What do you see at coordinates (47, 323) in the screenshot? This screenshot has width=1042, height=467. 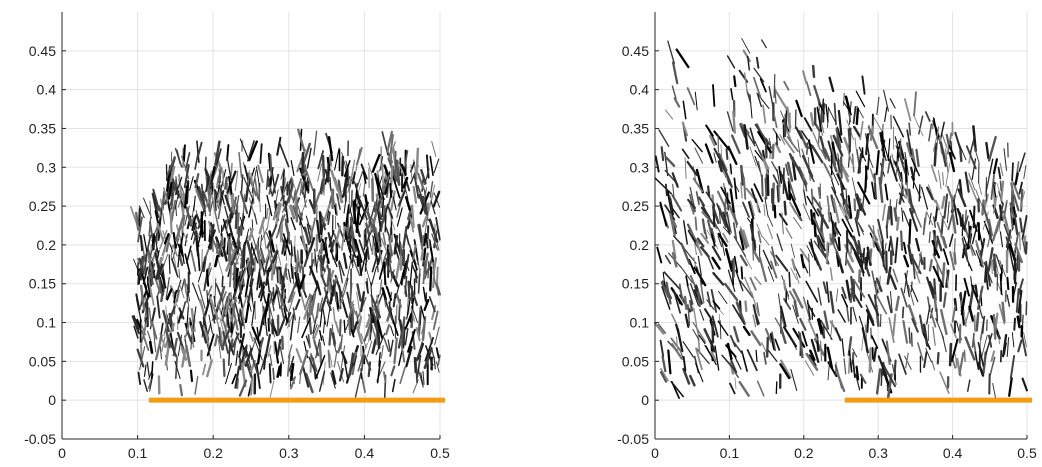 I see `y-tick-label: 0.1` at bounding box center [47, 323].